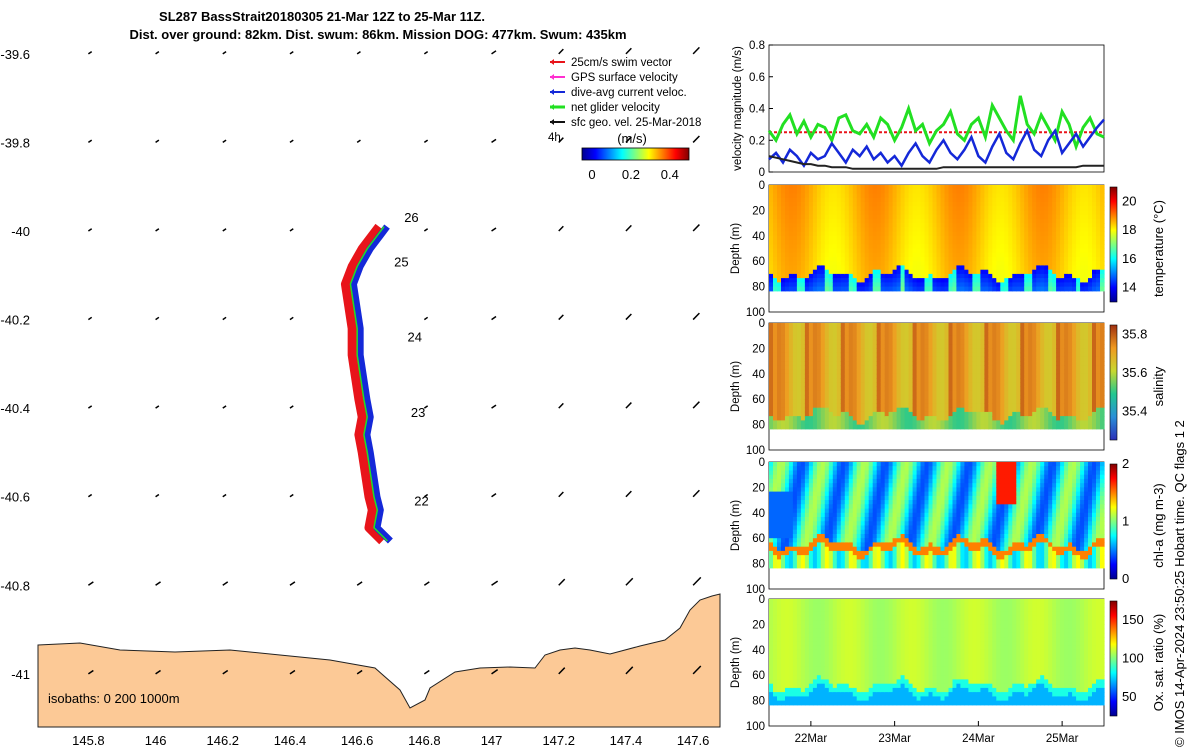 The height and width of the screenshot is (755, 1200). I want to click on velocity-axes, so click(936, 108).